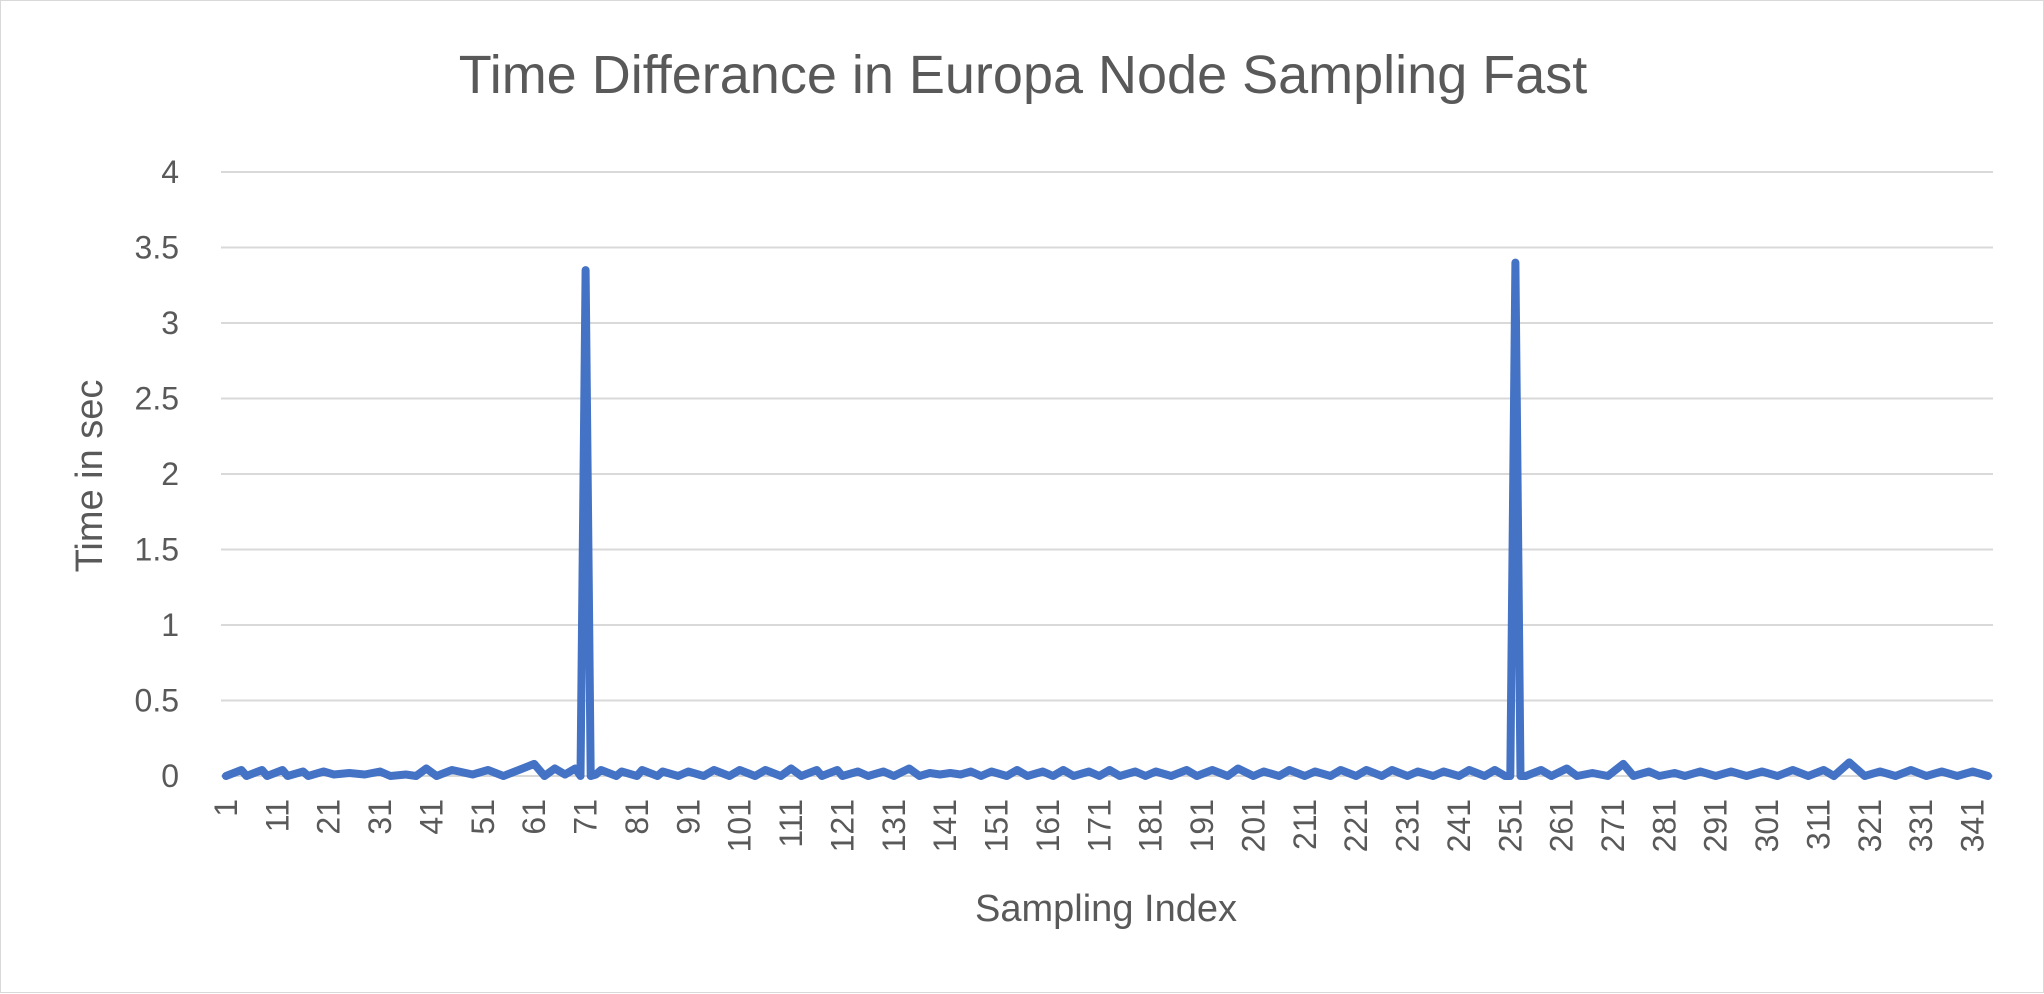 The width and height of the screenshot is (2044, 994). What do you see at coordinates (534, 817) in the screenshot?
I see `x-tick-label: 61` at bounding box center [534, 817].